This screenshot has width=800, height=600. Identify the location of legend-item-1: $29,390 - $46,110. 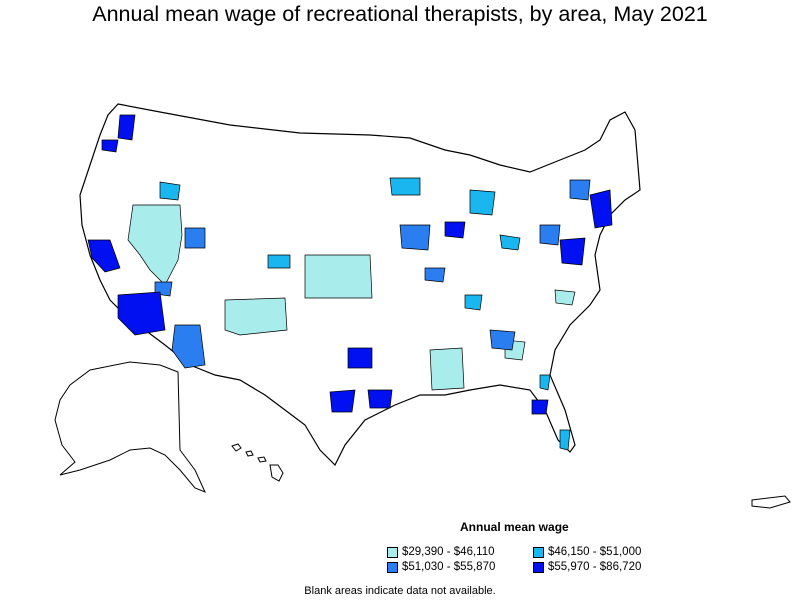
(441, 552).